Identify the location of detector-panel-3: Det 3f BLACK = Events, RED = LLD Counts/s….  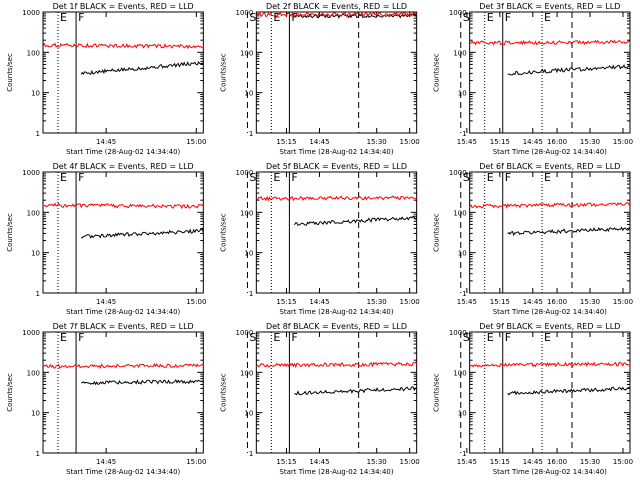
(533, 79).